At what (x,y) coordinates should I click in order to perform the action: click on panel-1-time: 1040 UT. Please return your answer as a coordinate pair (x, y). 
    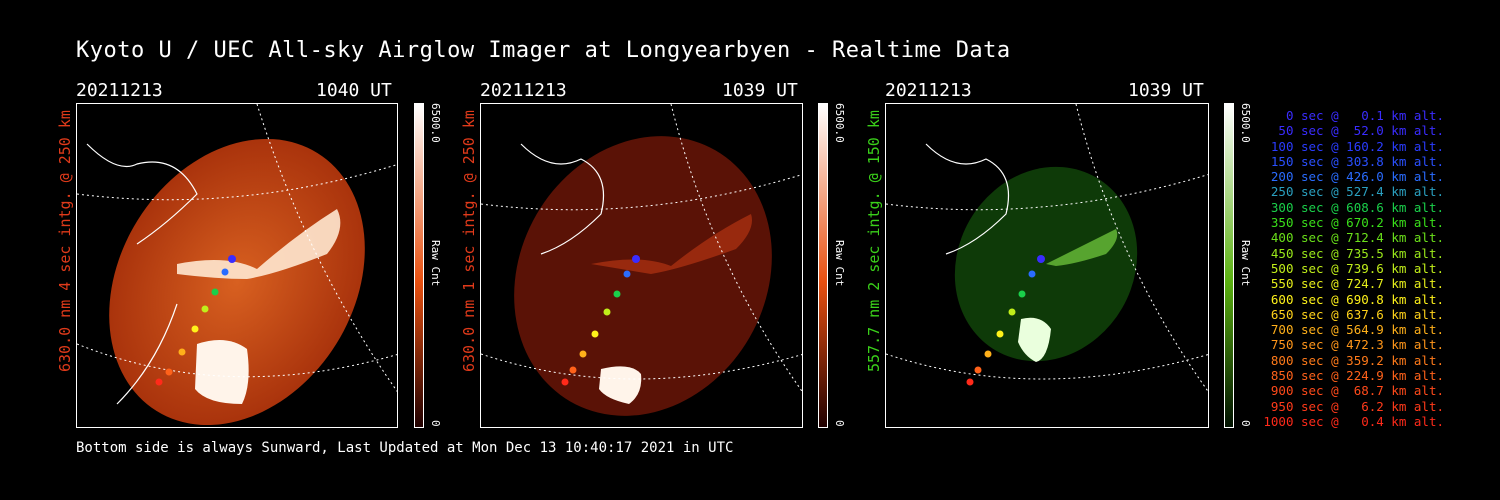
    Looking at the image, I should click on (354, 90).